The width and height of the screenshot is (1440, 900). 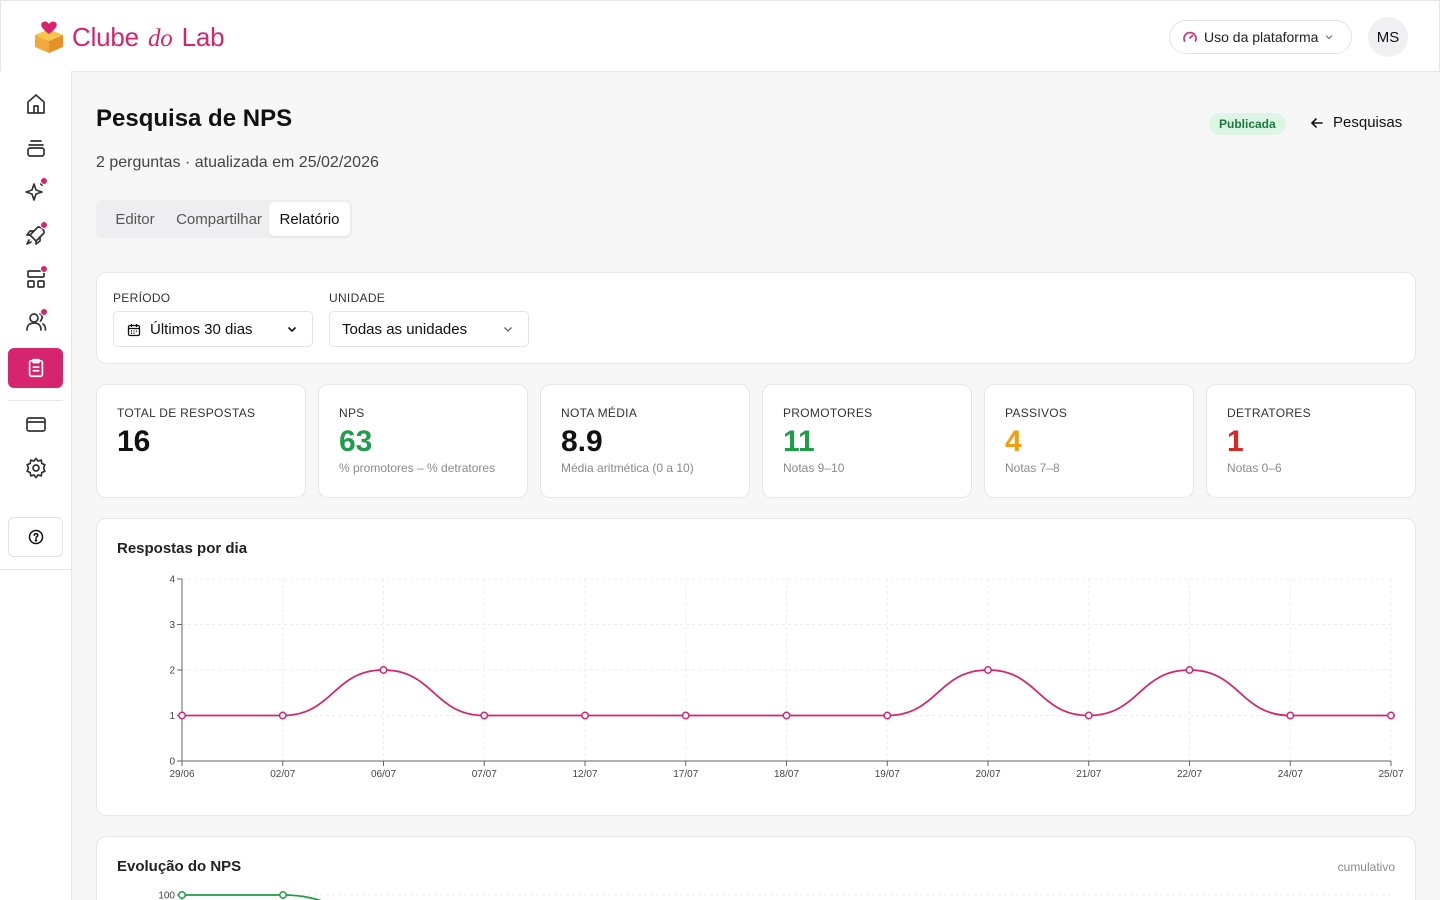 I want to click on stat-hint: Média aritmética (0 a 10), so click(x=627, y=468).